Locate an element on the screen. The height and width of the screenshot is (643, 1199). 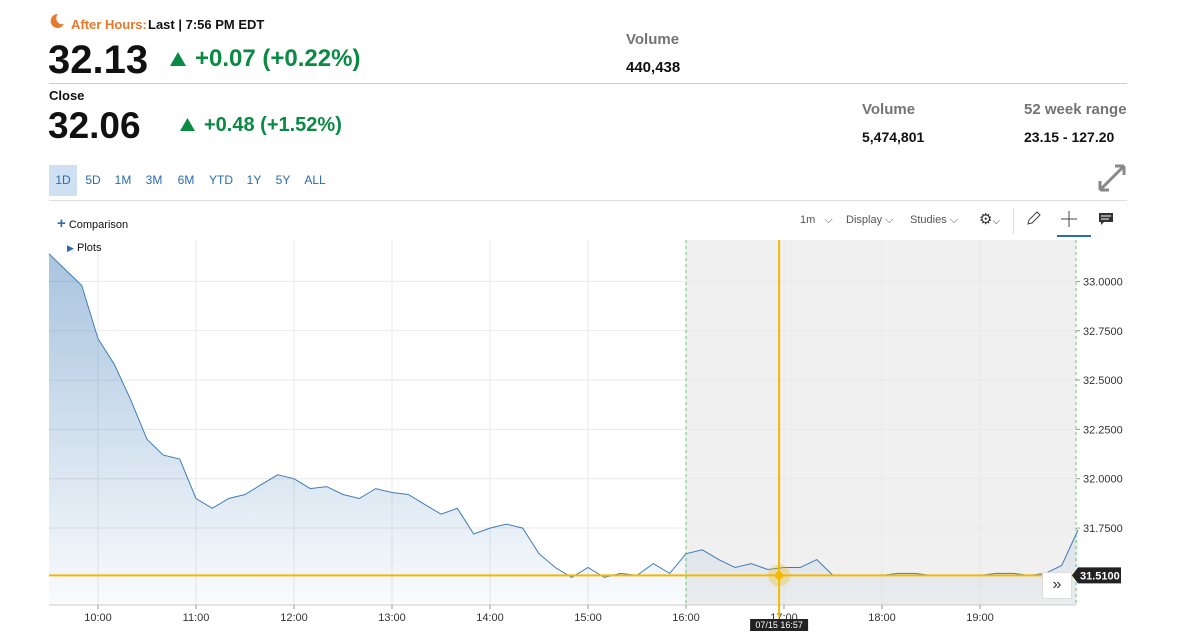
range-label: 52 week range is located at coordinates (1075, 109).